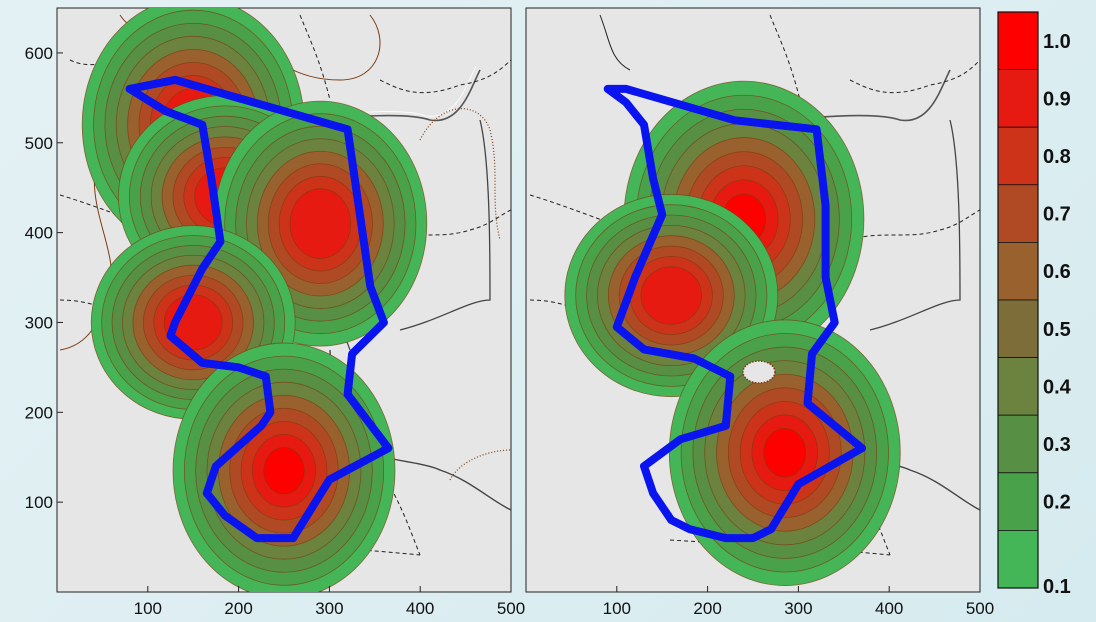 This screenshot has width=1096, height=622. I want to click on left-y-ticks: 100 200 300 400 500 600, so click(44, 278).